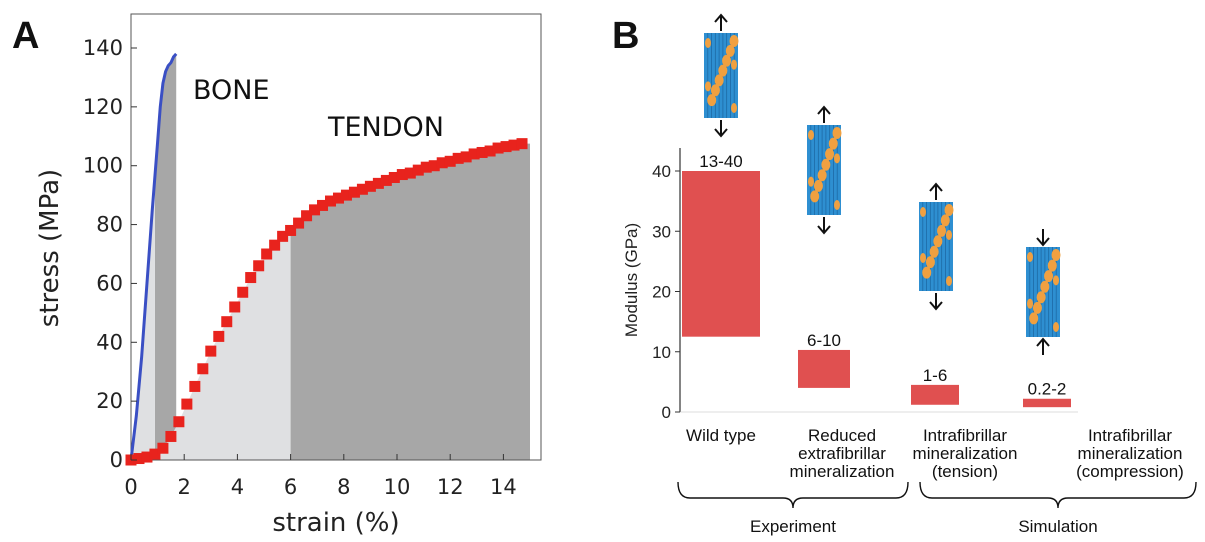 This screenshot has height=542, width=1205. Describe the element at coordinates (793, 526) in the screenshot. I see `group-label: Experiment` at that location.